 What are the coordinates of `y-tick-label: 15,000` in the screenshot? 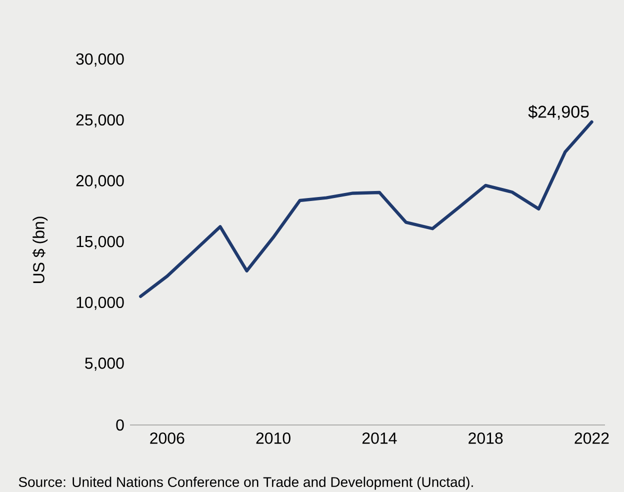 It's located at (100, 243).